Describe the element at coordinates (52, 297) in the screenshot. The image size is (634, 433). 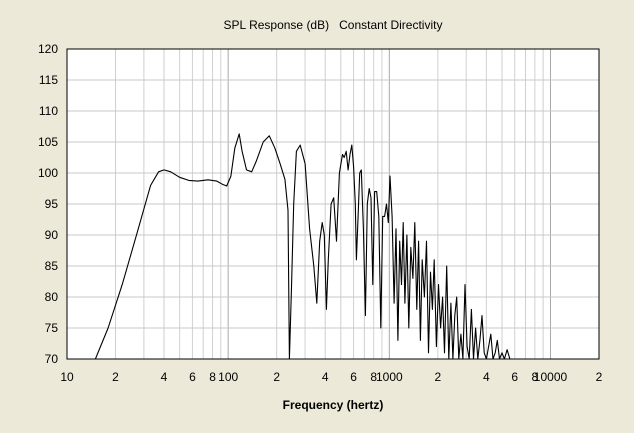
I see `y-tick-label: 80` at that location.